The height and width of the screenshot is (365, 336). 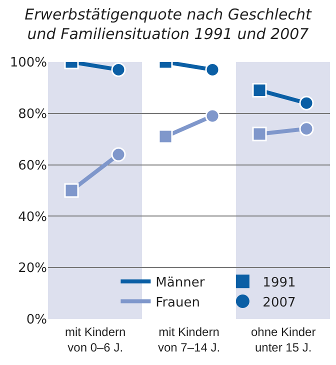 I want to click on text: mit Kindern von 0–6 J., so click(x=95, y=340).